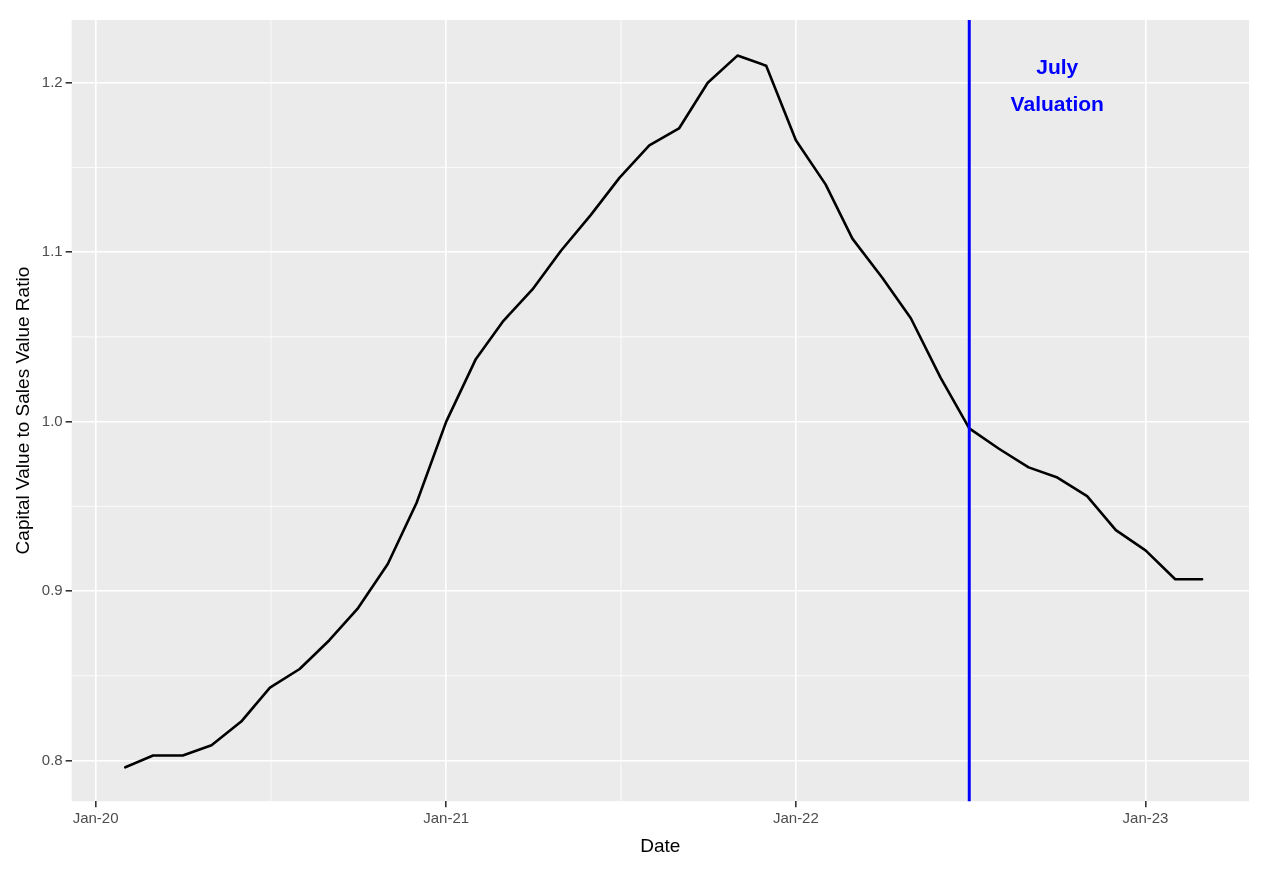  I want to click on x-axis-title: Date, so click(660, 845).